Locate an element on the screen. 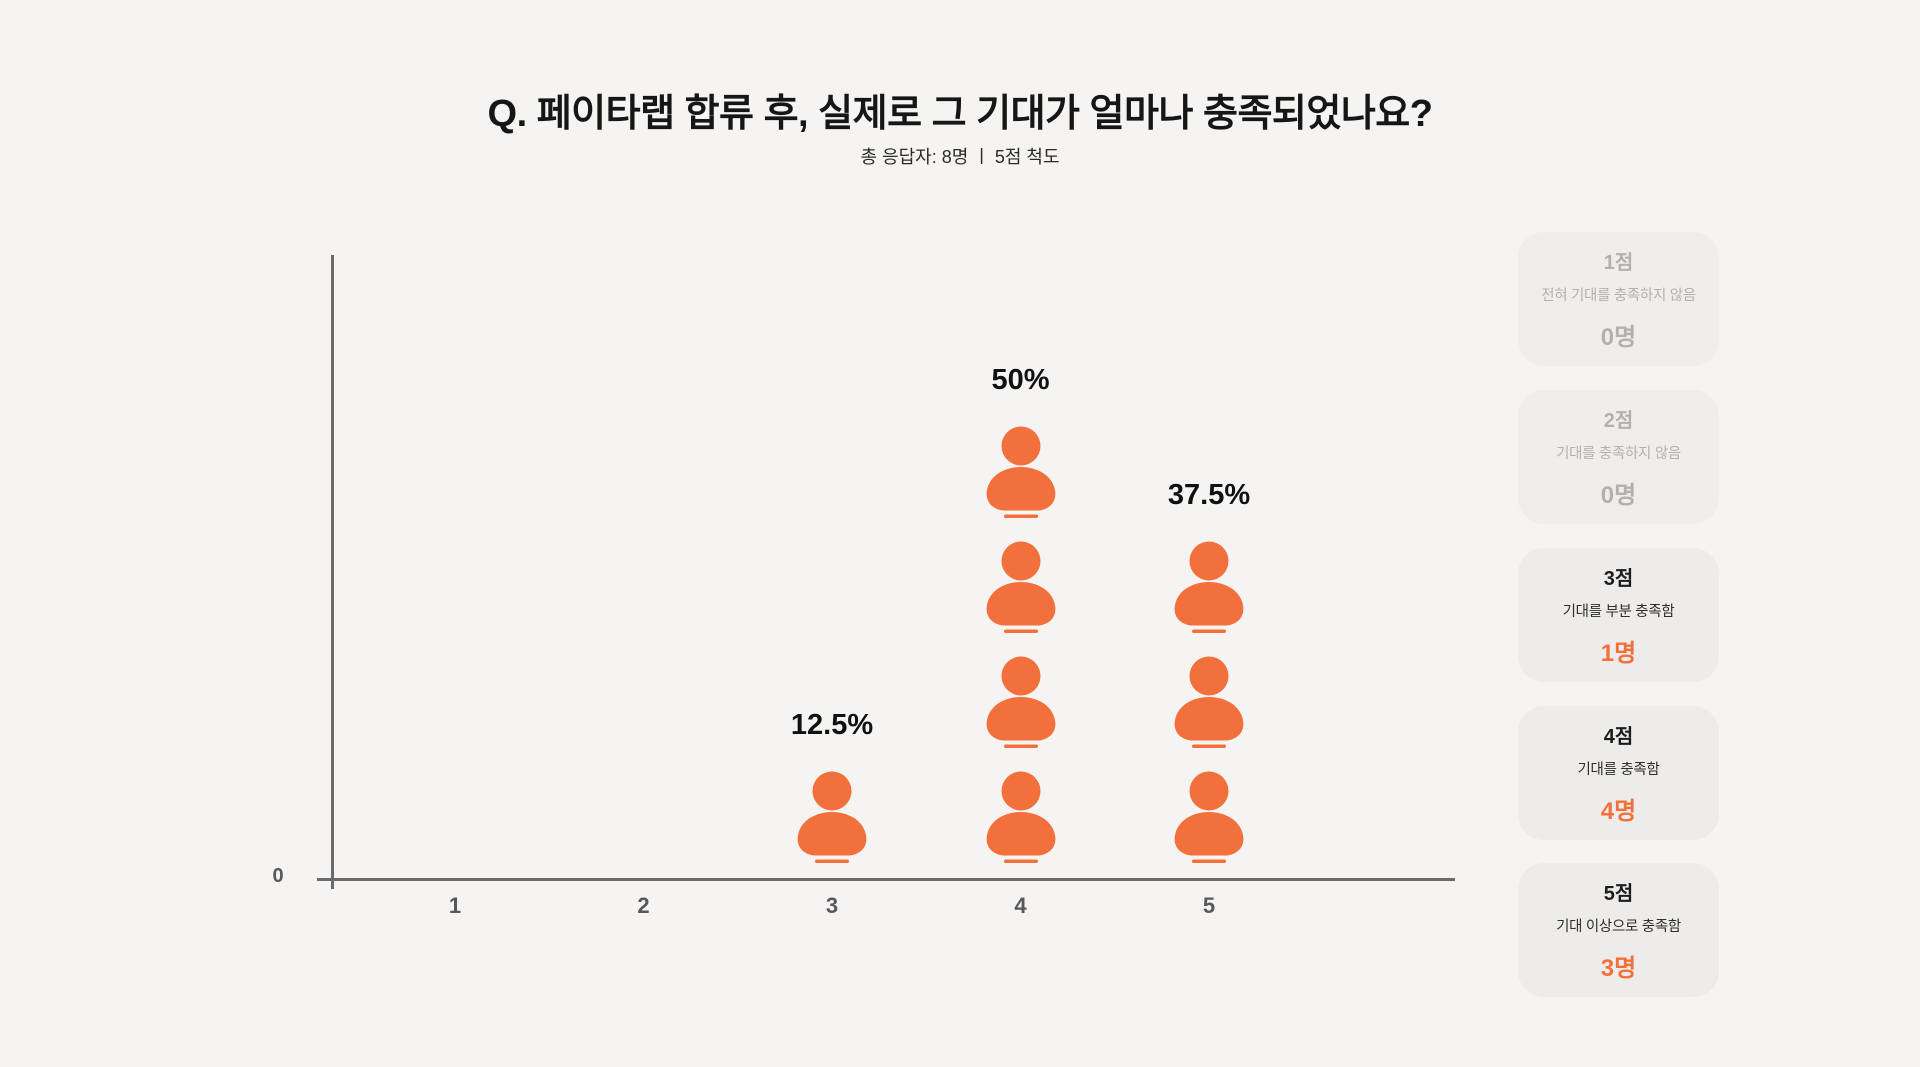 This screenshot has width=1920, height=1067. x-tick-label-4: 4 is located at coordinates (1020, 905).